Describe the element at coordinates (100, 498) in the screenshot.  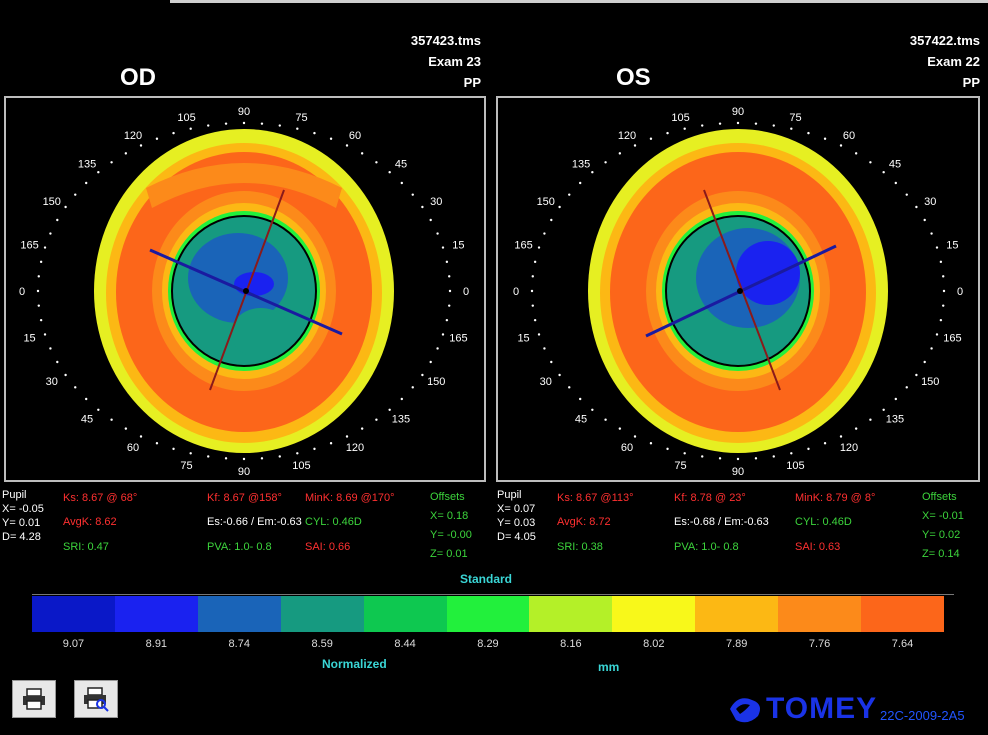
I see `od-ks: Ks: 8.67 @ 68°` at that location.